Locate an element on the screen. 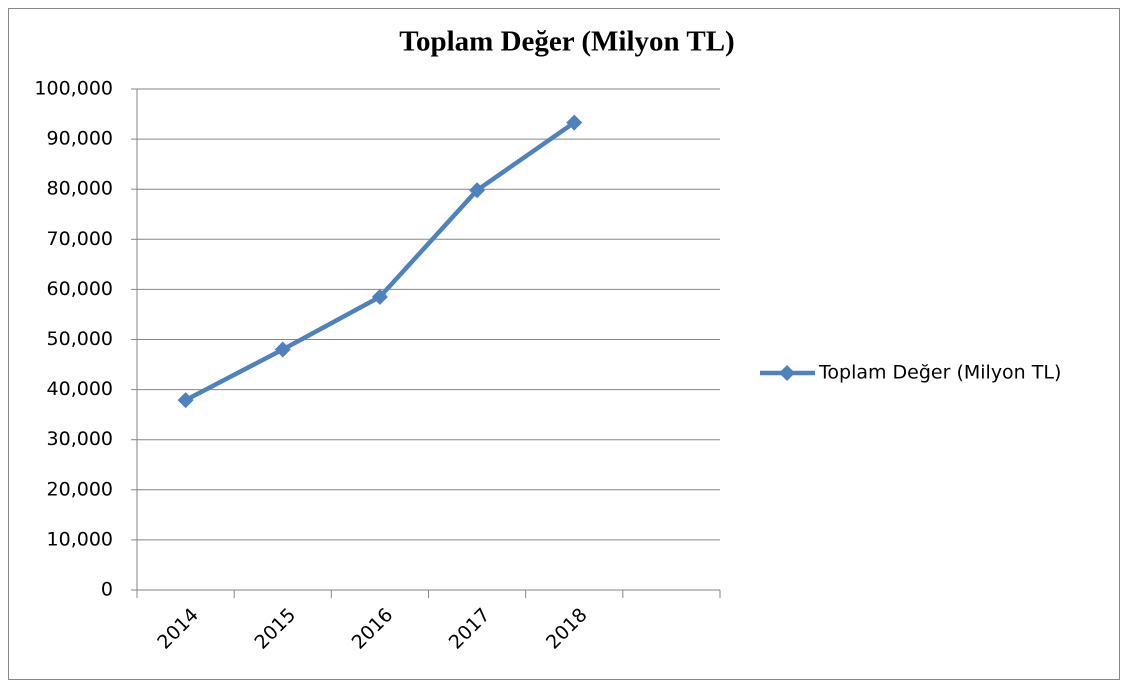 The height and width of the screenshot is (688, 1128). y-tick-label: 10,000 is located at coordinates (80, 539).